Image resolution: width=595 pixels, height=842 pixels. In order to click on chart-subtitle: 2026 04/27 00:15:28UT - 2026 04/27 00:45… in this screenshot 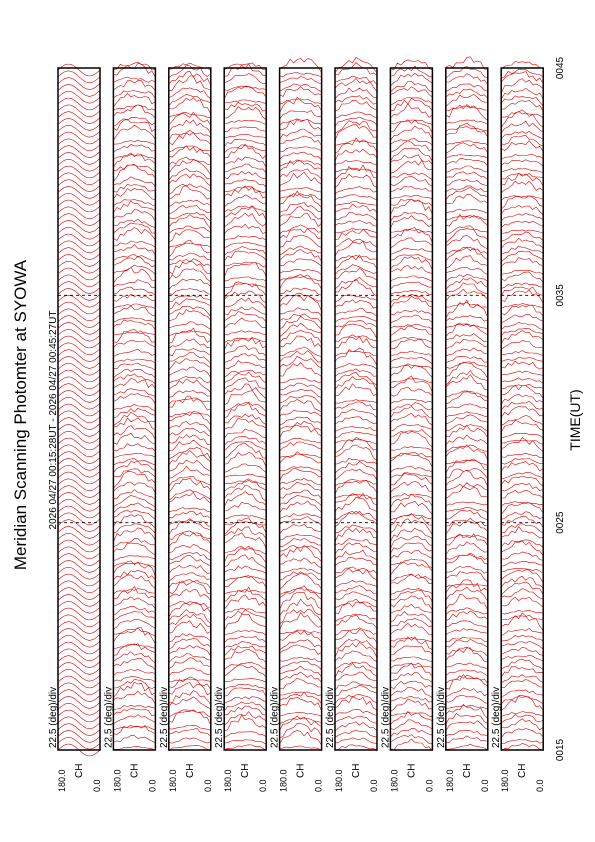, I will do `click(53, 420)`.